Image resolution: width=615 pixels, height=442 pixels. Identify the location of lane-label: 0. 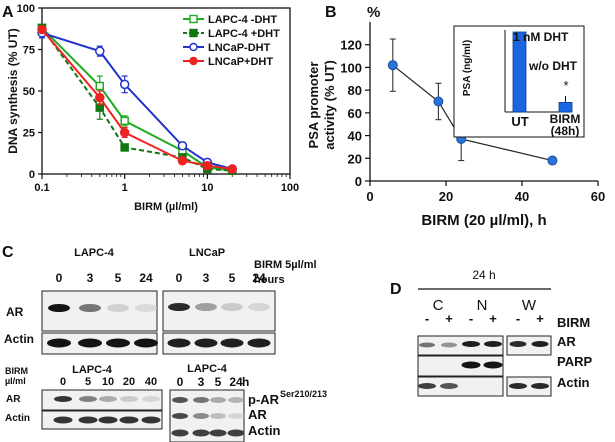
(63, 382).